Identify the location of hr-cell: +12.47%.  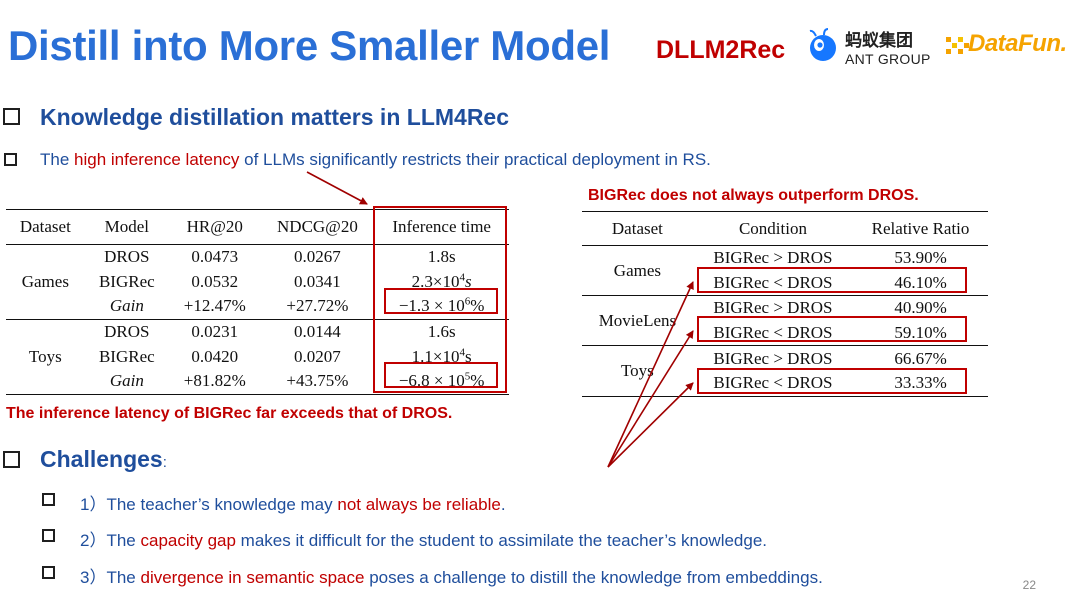
(214, 306).